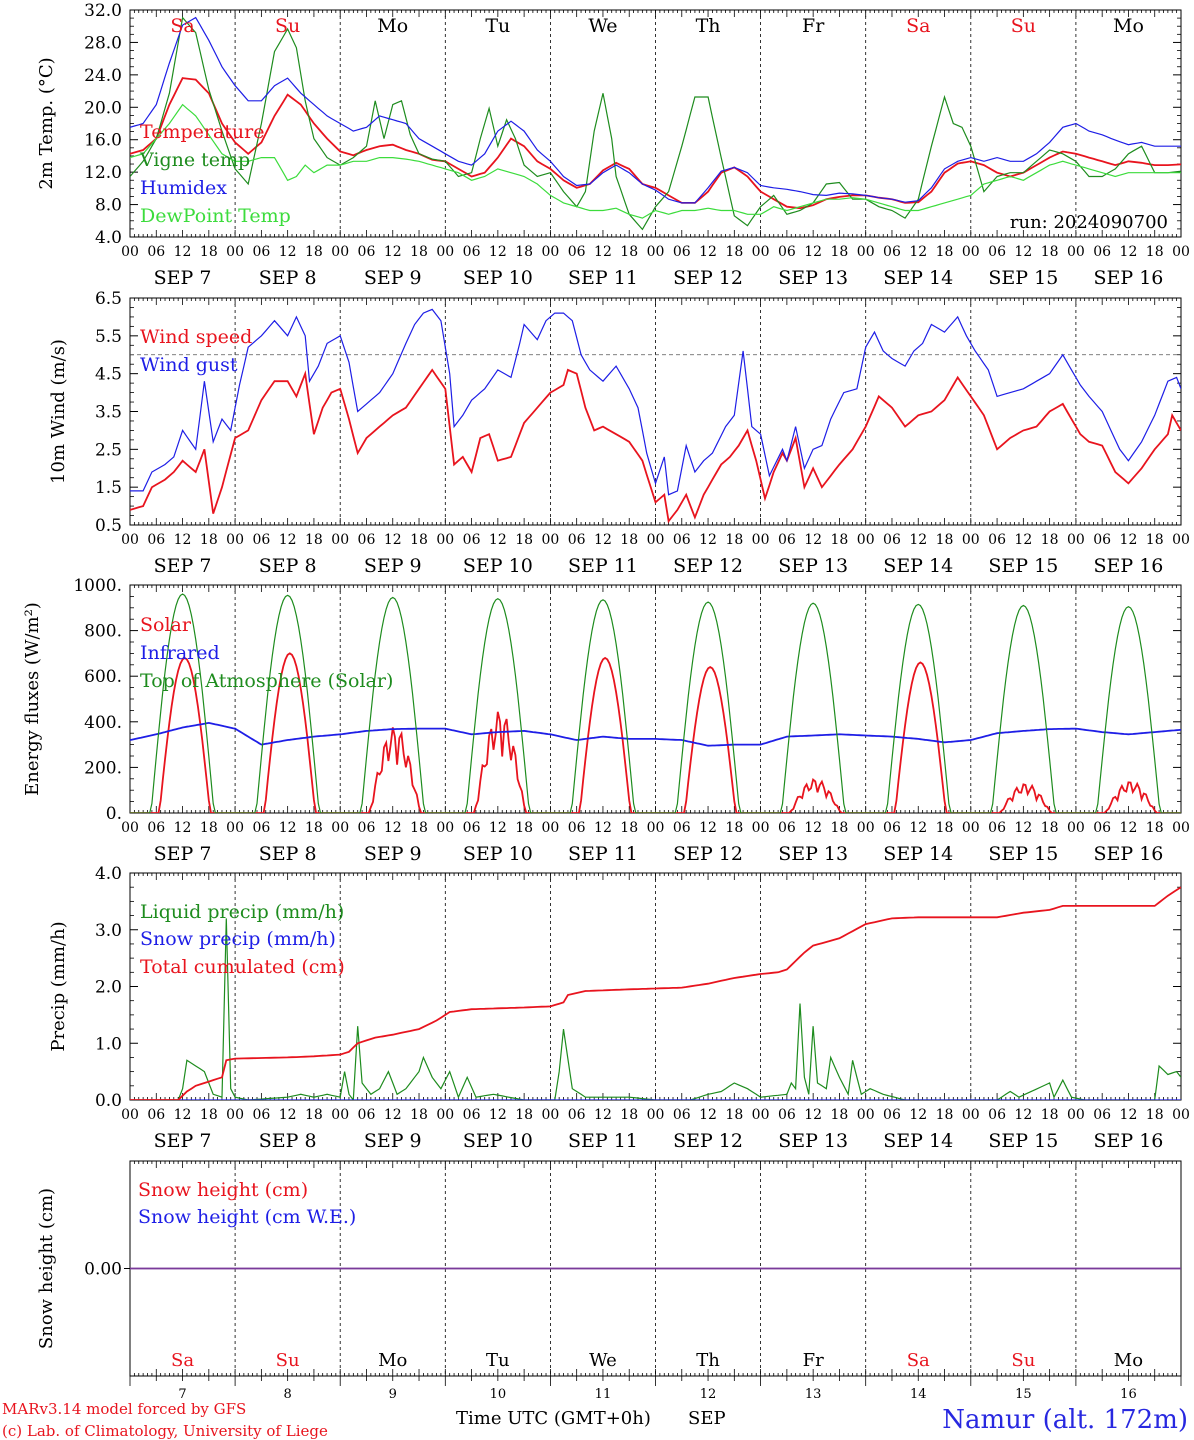 The height and width of the screenshot is (1440, 1194). What do you see at coordinates (108, 988) in the screenshot?
I see `y-tick-label: 2.0` at bounding box center [108, 988].